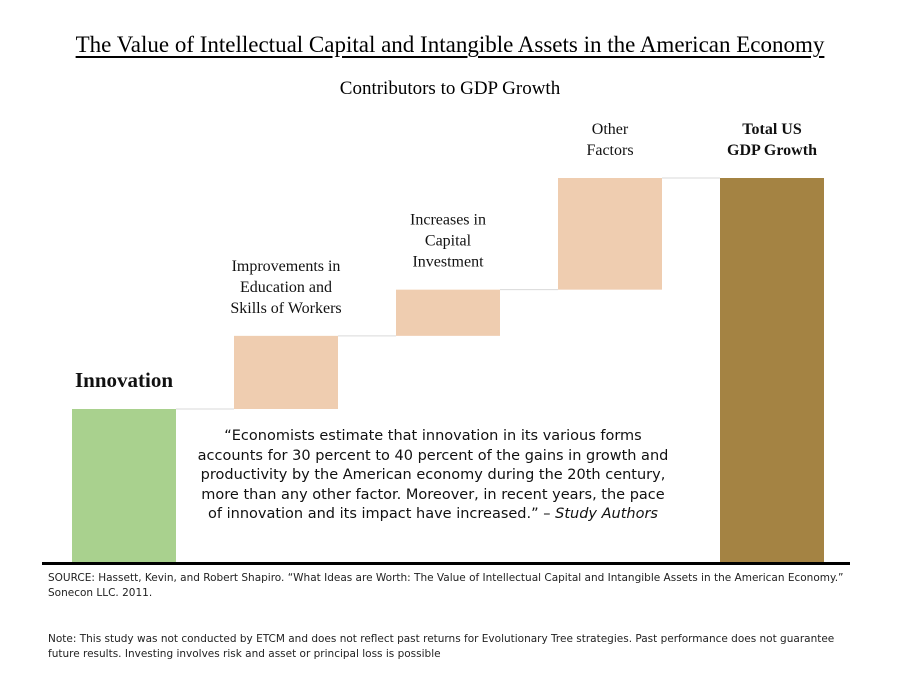 The image size is (900, 690). What do you see at coordinates (450, 88) in the screenshot?
I see `chart-subtitle: Contributors to GDP Growth` at bounding box center [450, 88].